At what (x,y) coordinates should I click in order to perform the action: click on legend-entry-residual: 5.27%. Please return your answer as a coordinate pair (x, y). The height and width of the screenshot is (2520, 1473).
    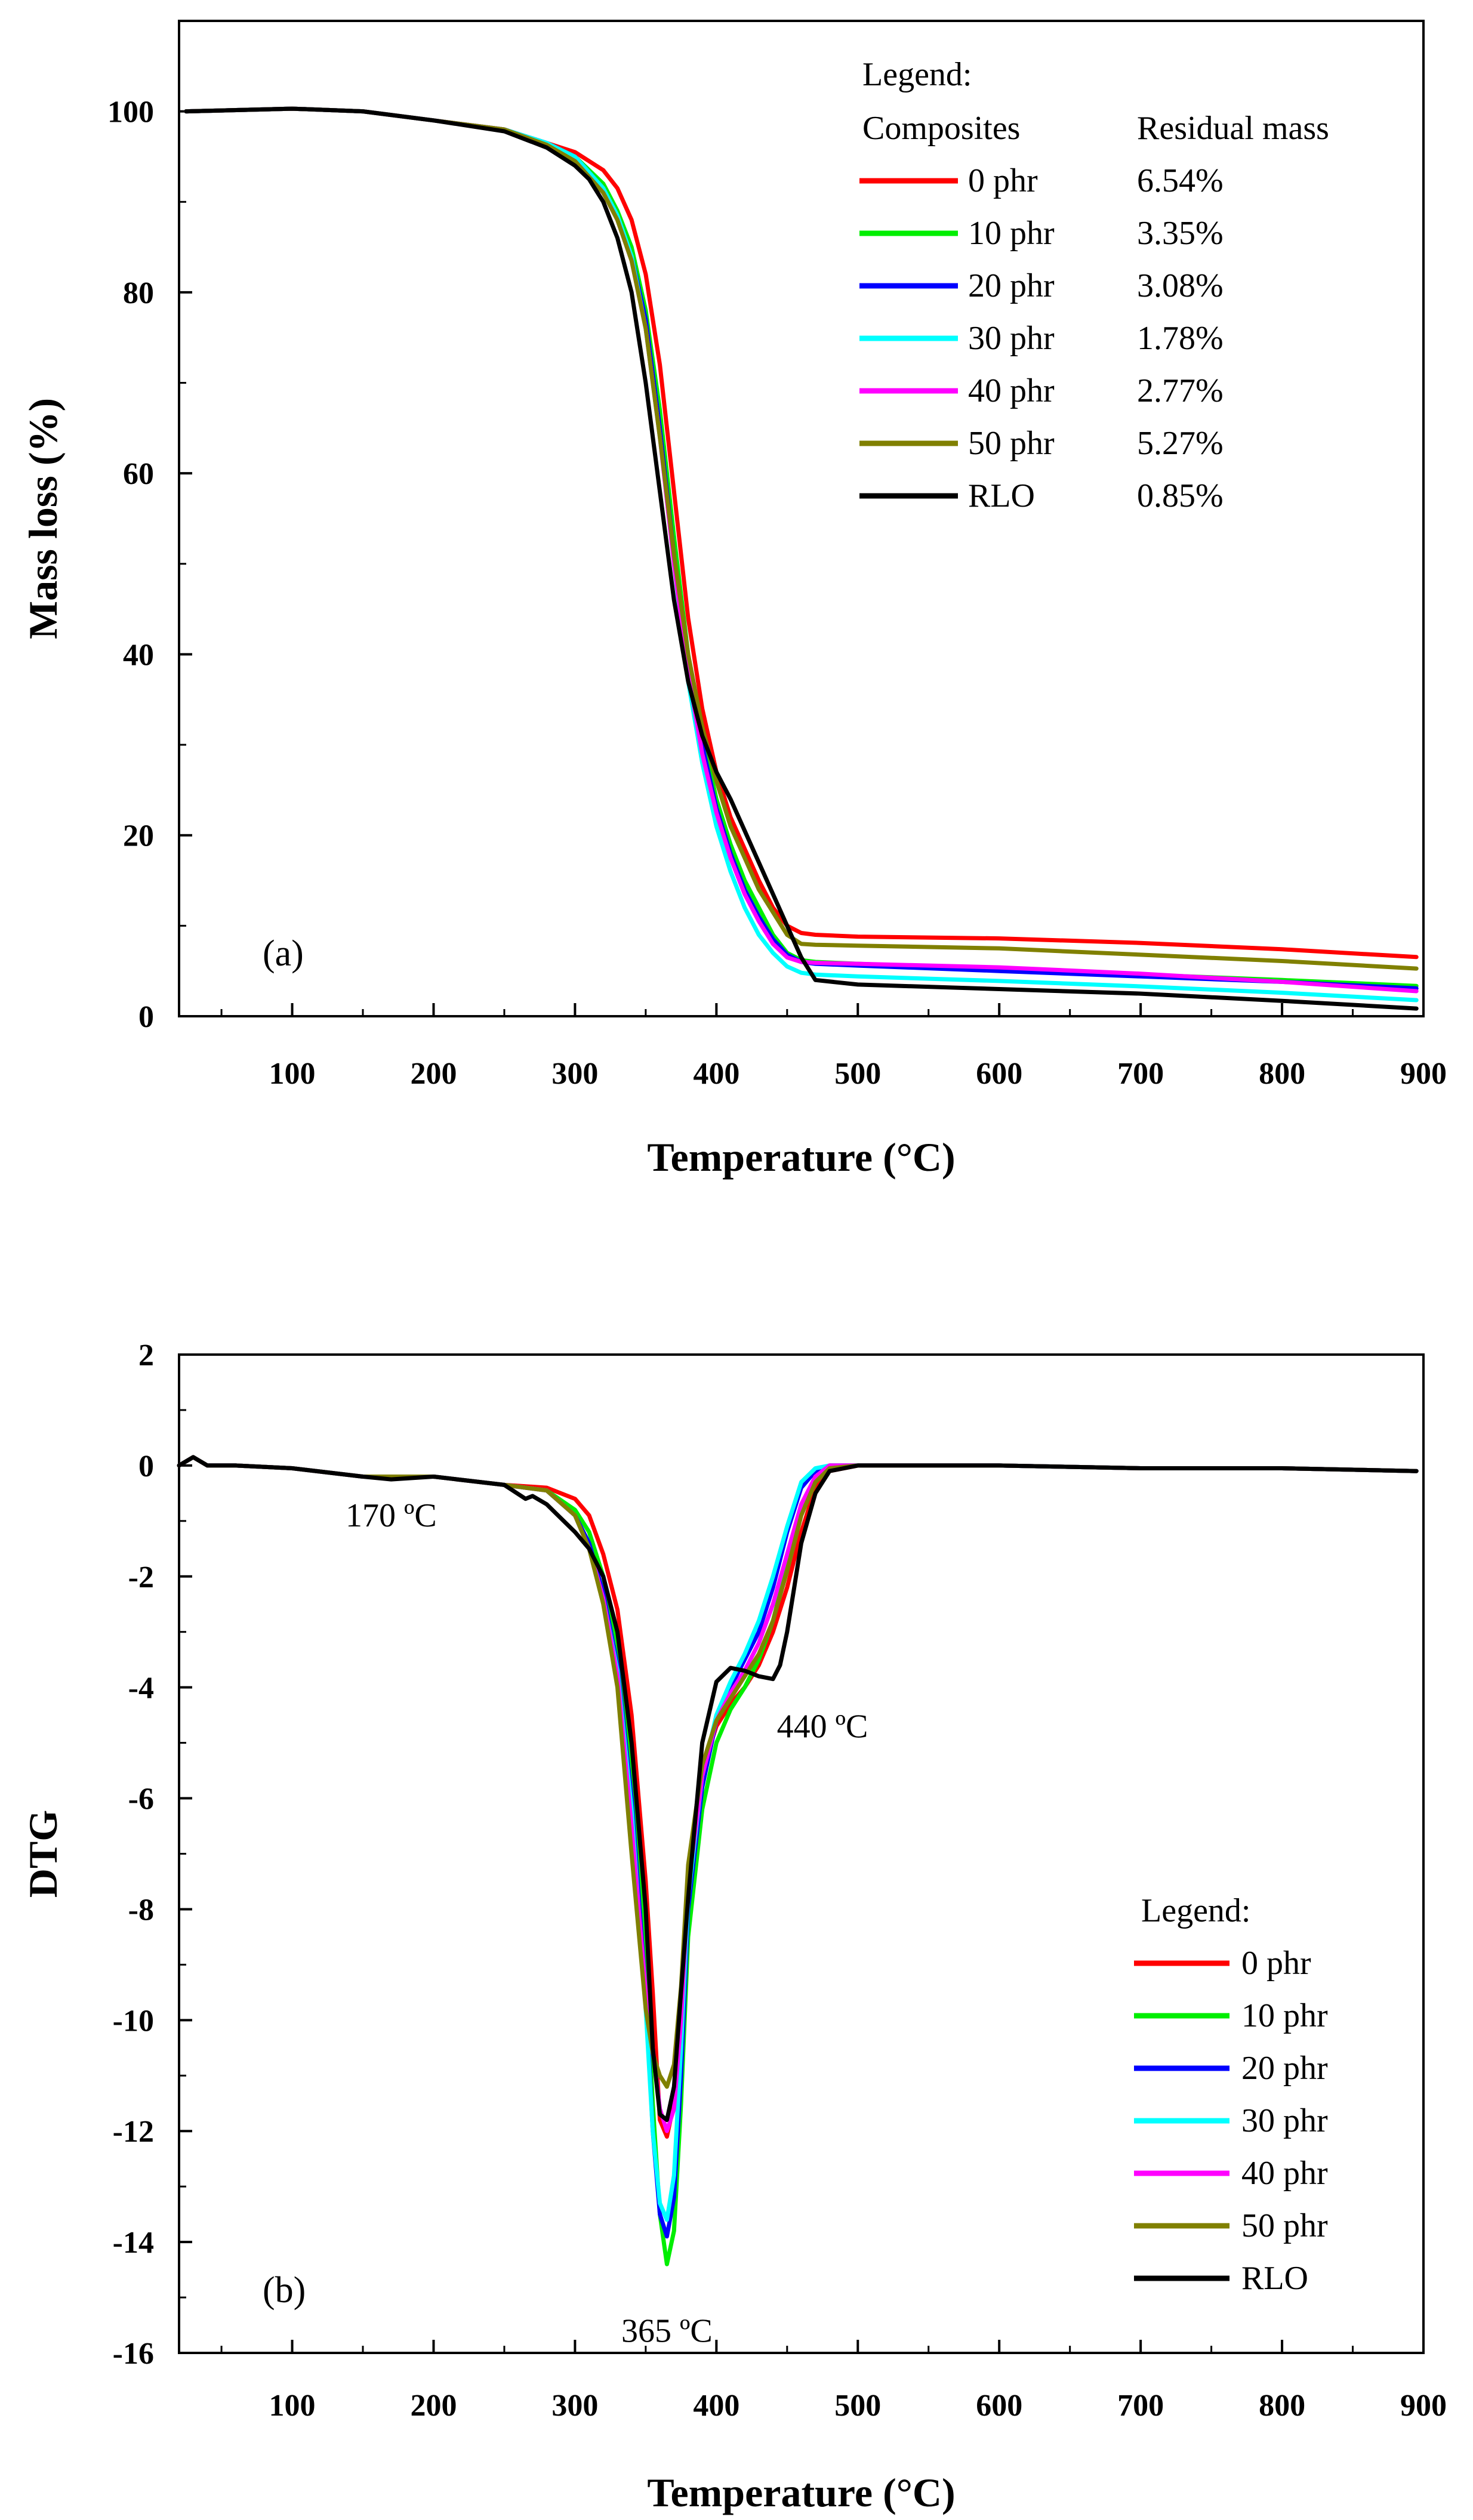
    Looking at the image, I should click on (1181, 443).